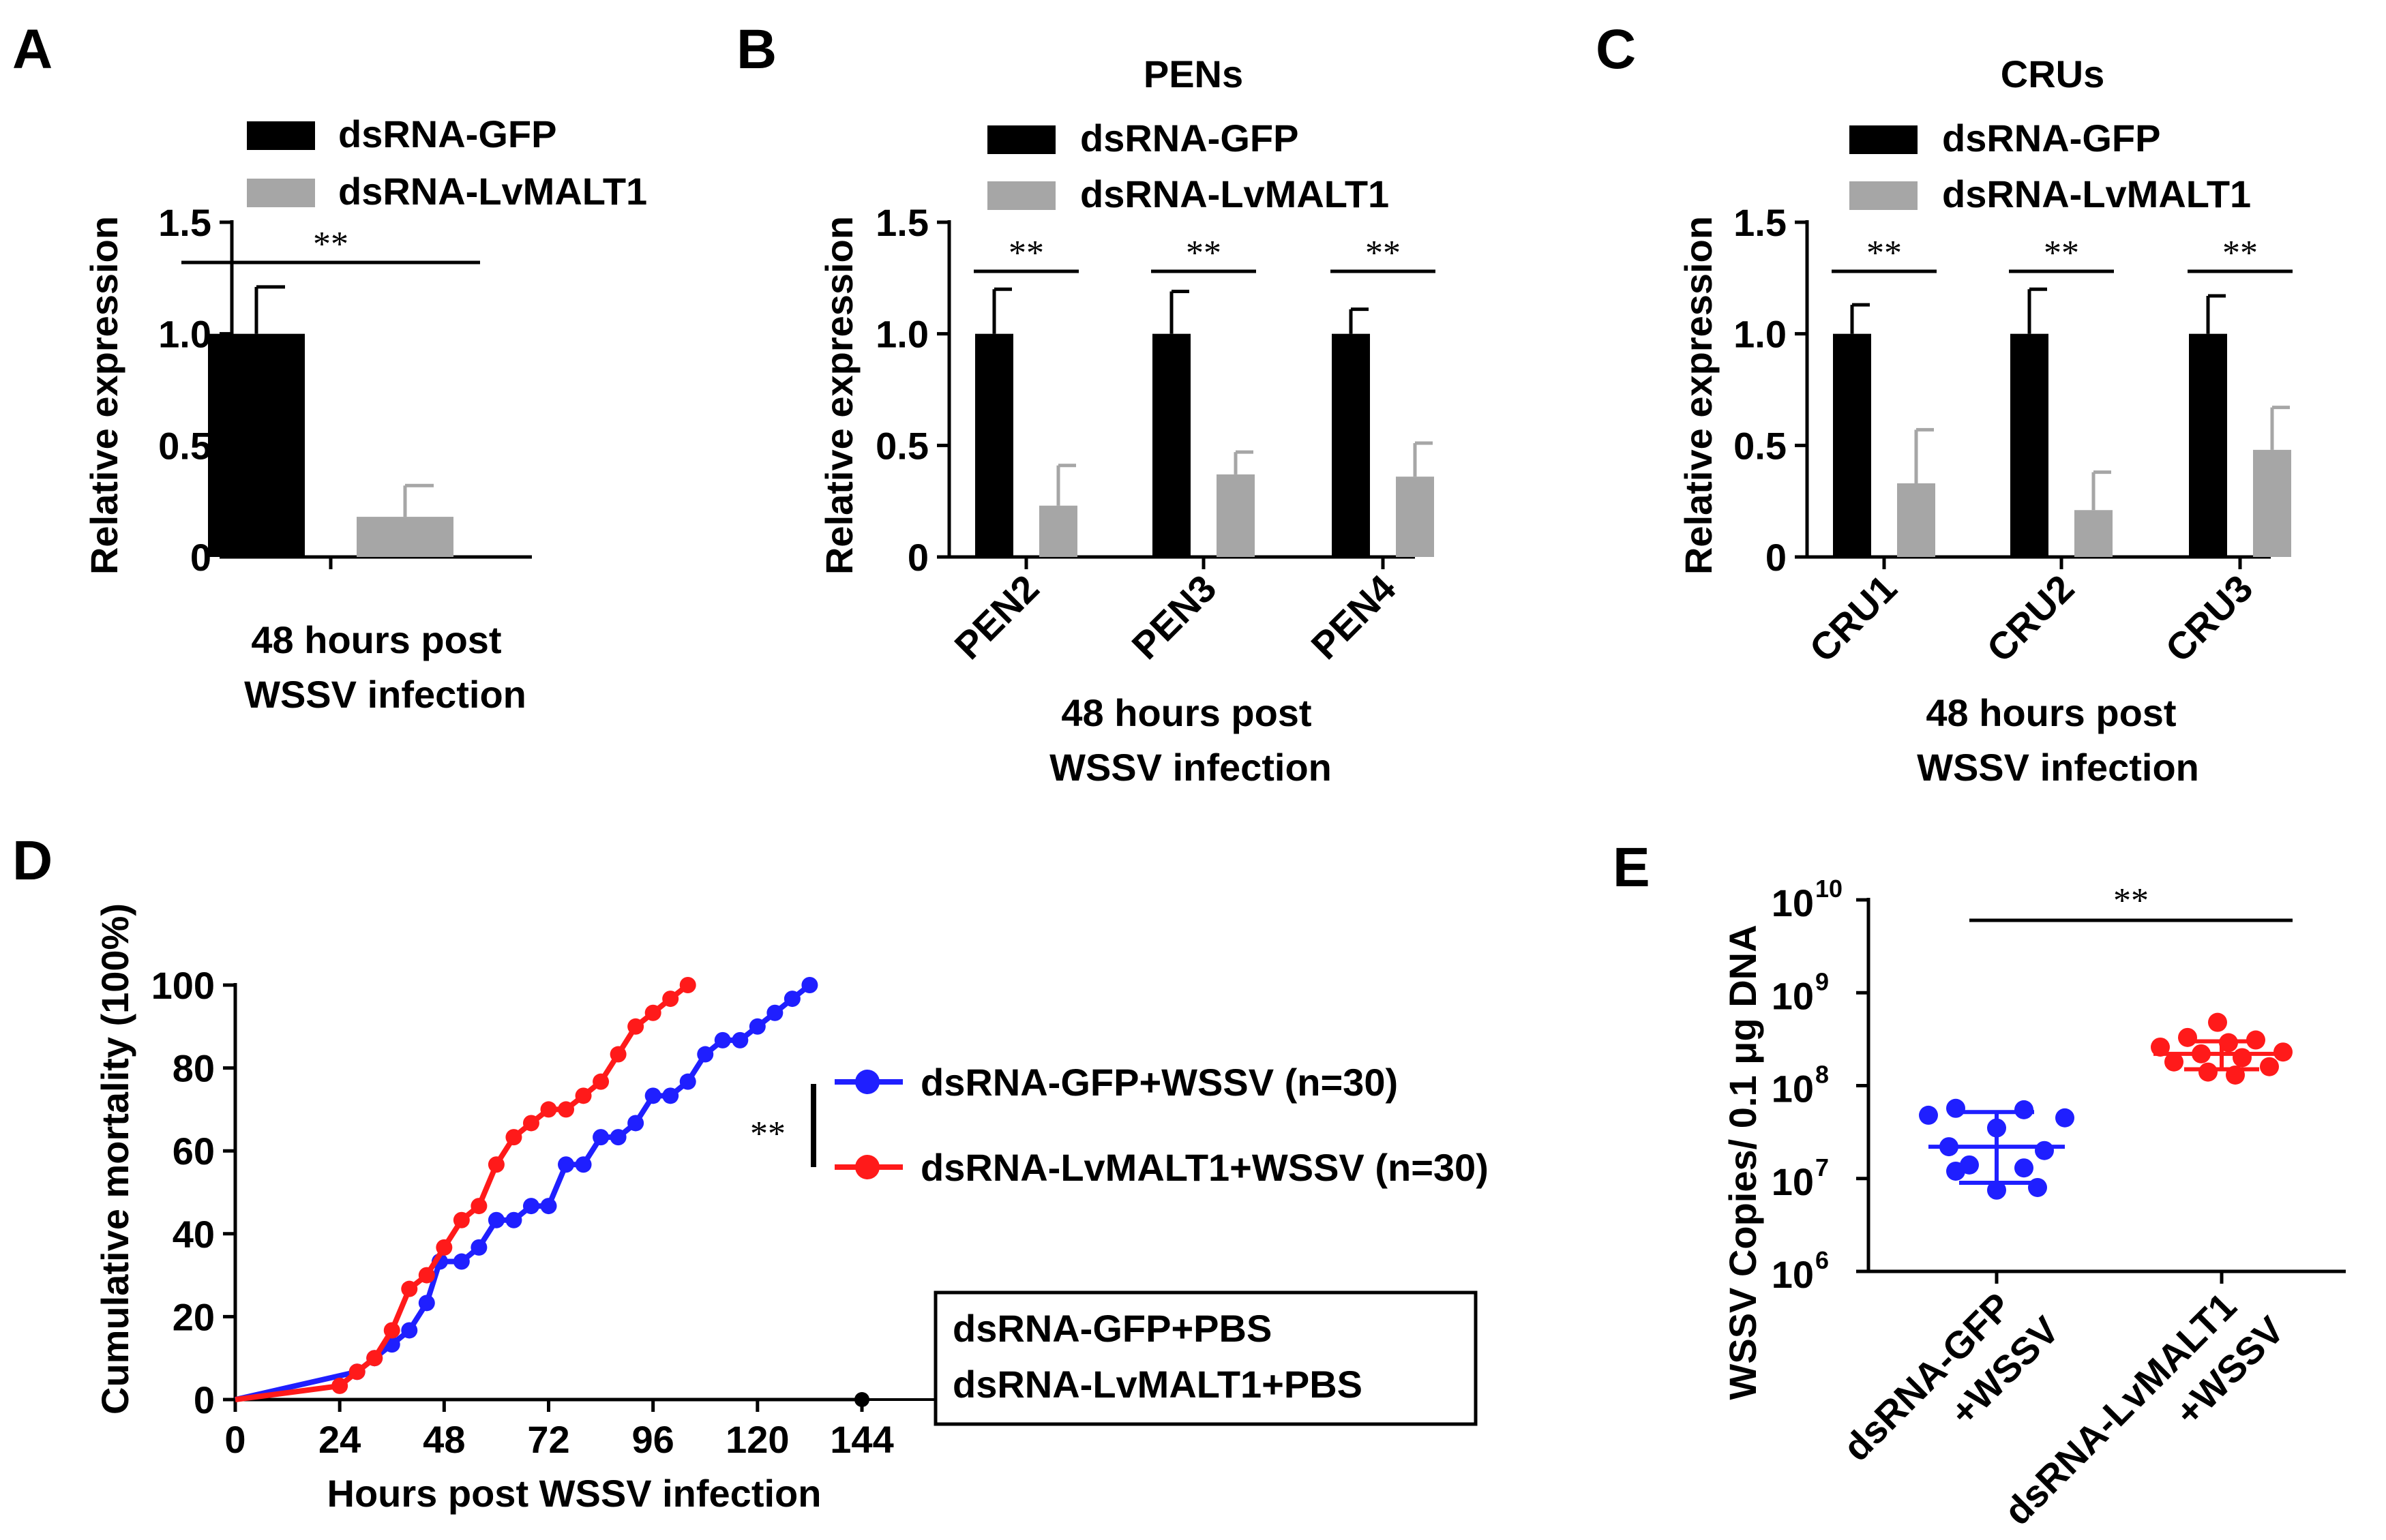  What do you see at coordinates (1159, 1082) in the screenshot?
I see `panel-d-legend-gfp: dsRNA-GFP+WSSV (n=30)` at bounding box center [1159, 1082].